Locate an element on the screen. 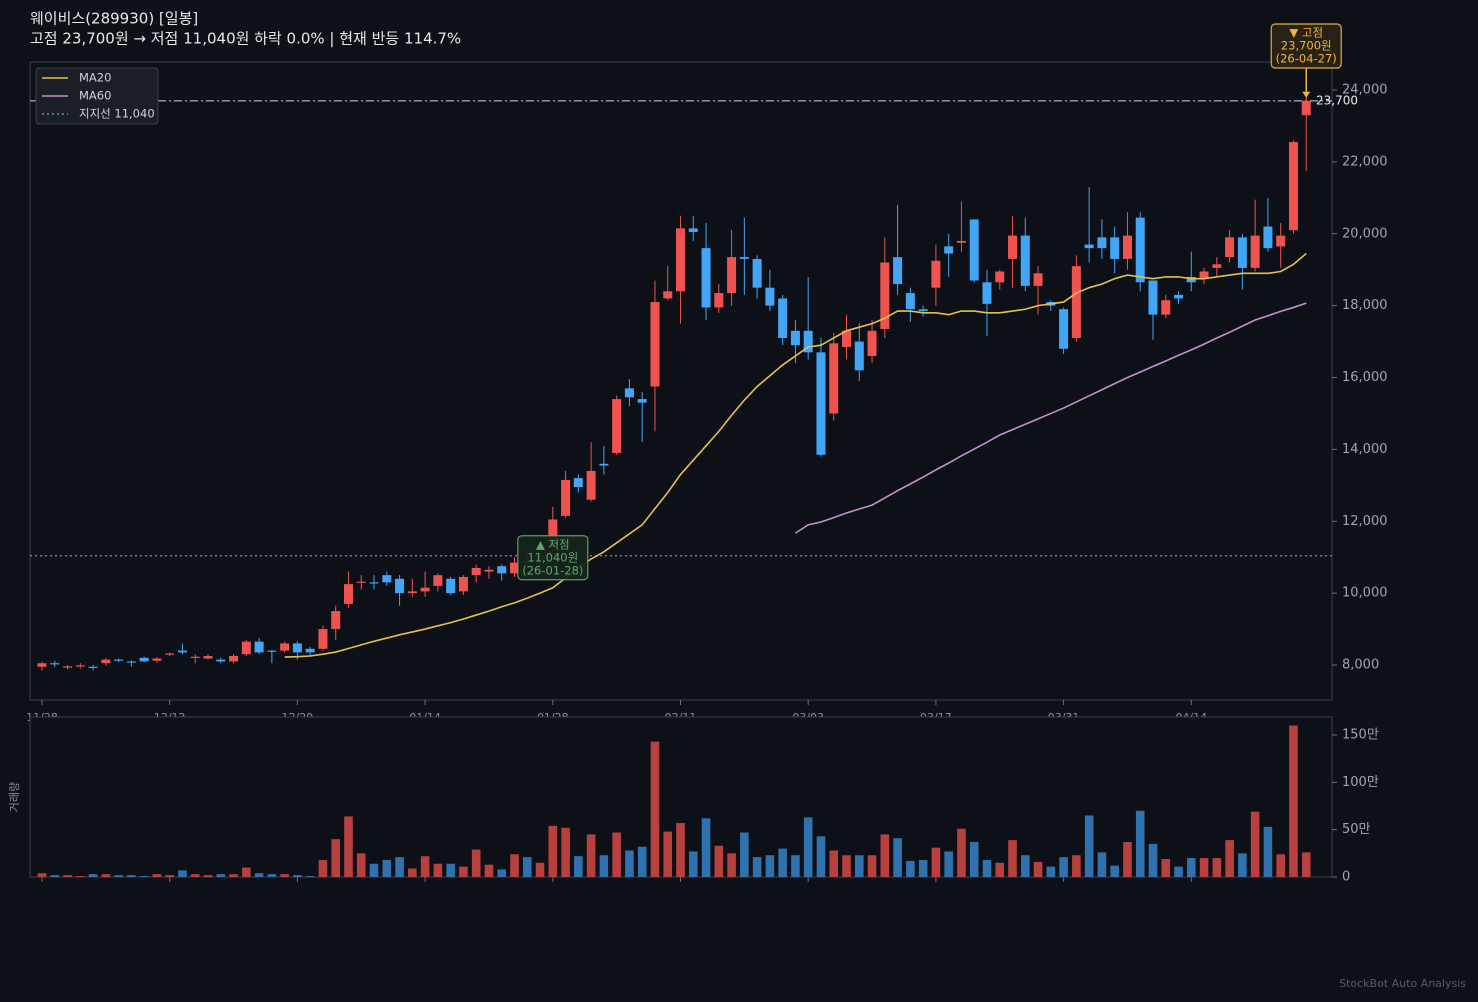  annotation-text: (26-01-28) is located at coordinates (552, 570).